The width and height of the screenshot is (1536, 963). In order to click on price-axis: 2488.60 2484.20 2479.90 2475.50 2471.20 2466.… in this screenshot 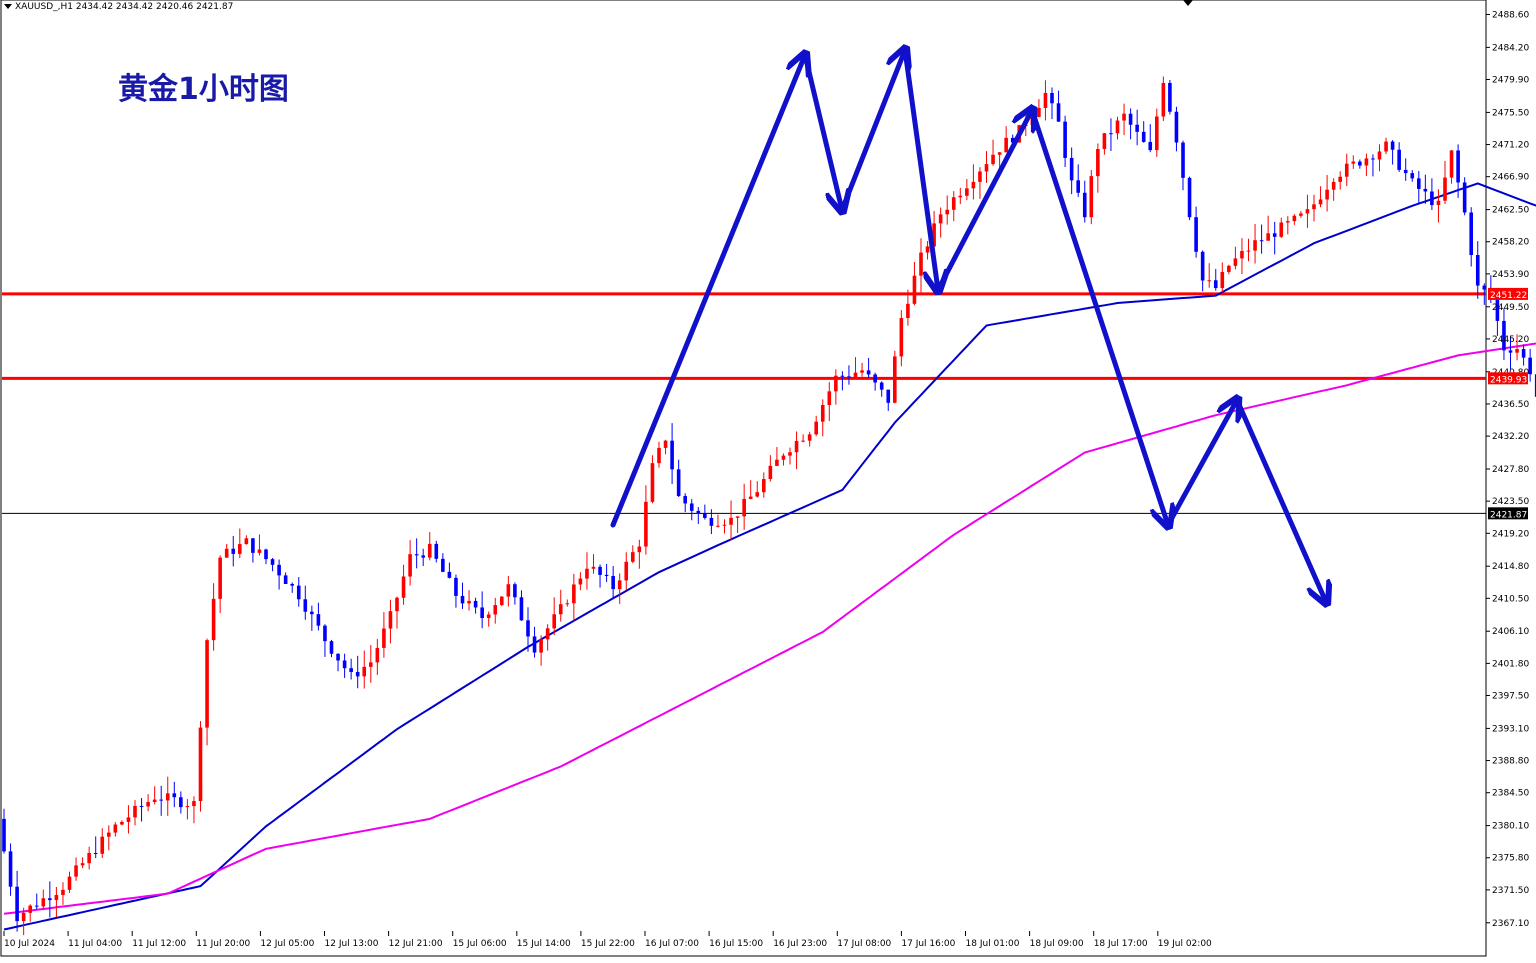, I will do `click(1507, 469)`.